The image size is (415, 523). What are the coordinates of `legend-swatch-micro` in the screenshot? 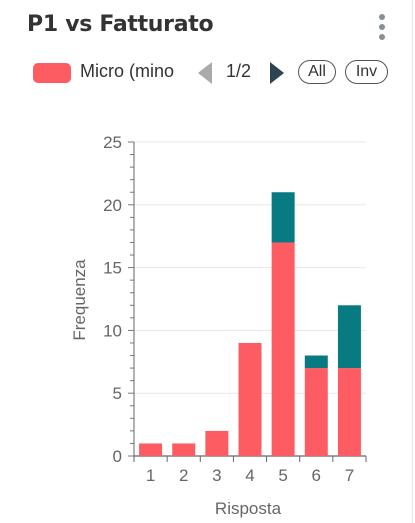 It's located at (52, 73).